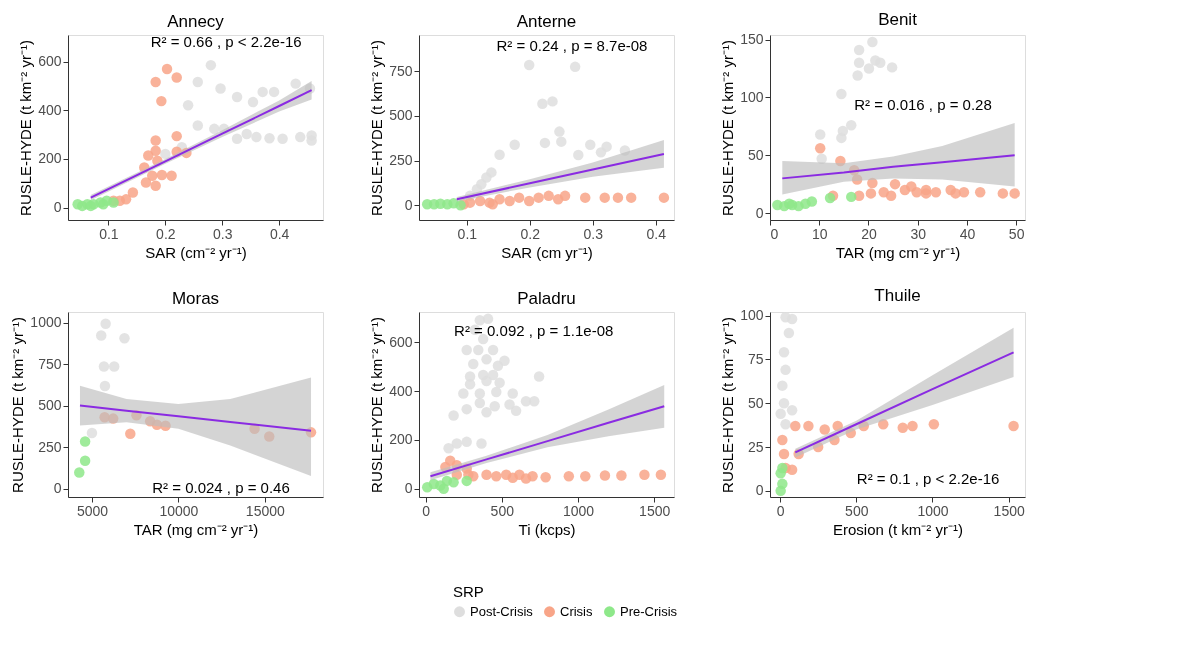  I want to click on x-tick-label: 40, so click(967, 233).